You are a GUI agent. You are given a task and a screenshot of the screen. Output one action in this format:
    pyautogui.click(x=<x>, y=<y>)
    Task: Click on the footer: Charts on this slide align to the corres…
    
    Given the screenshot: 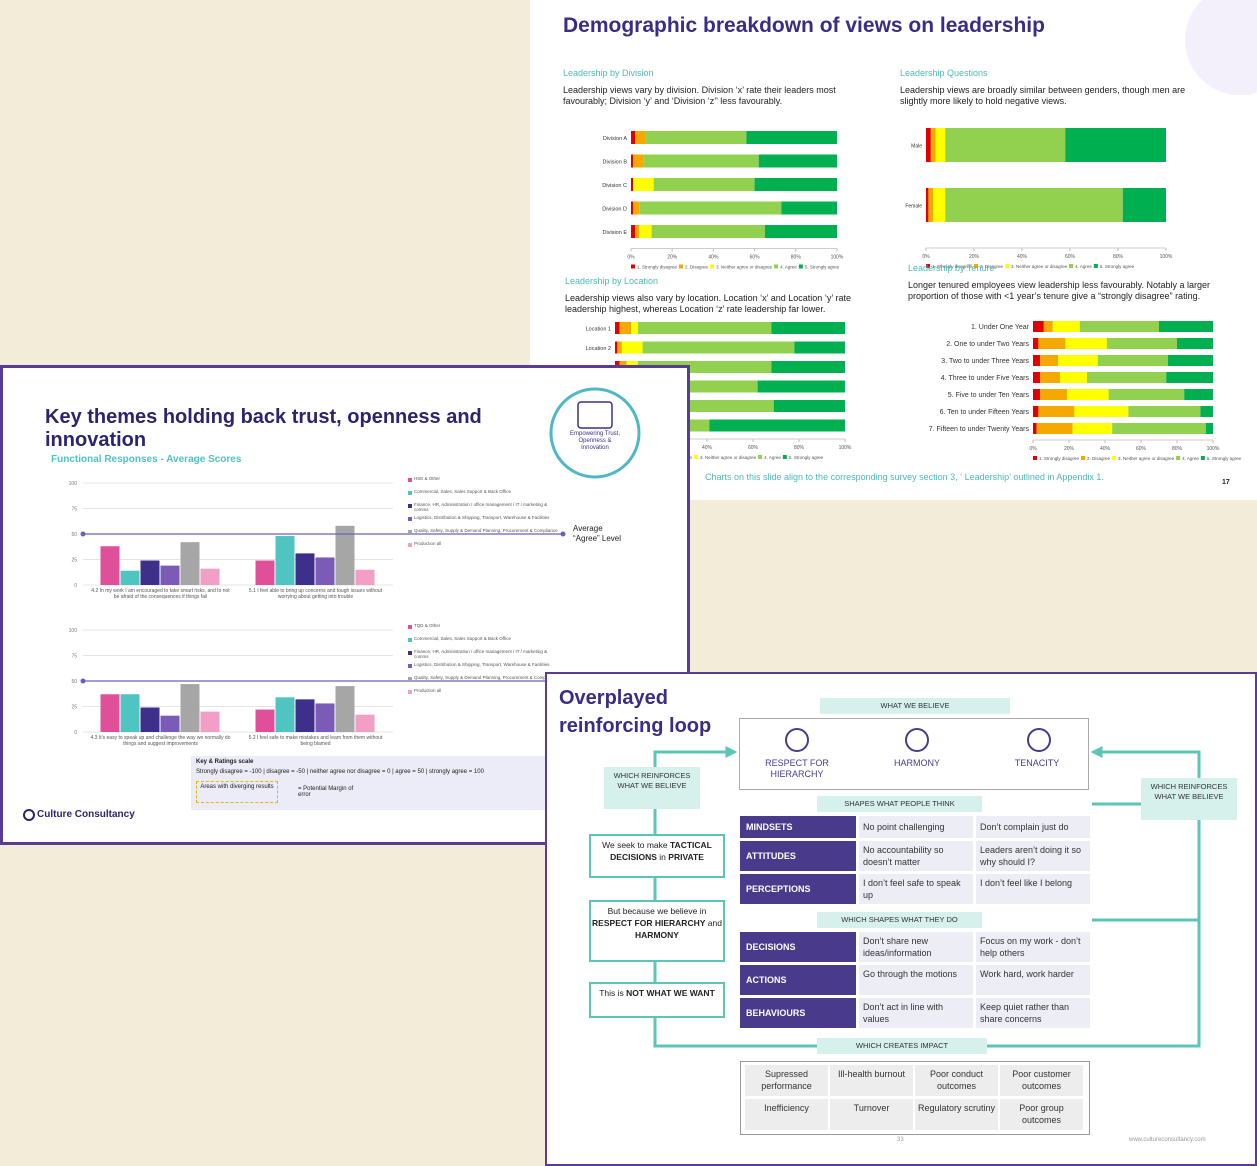 What is the action you would take?
    pyautogui.click(x=904, y=477)
    